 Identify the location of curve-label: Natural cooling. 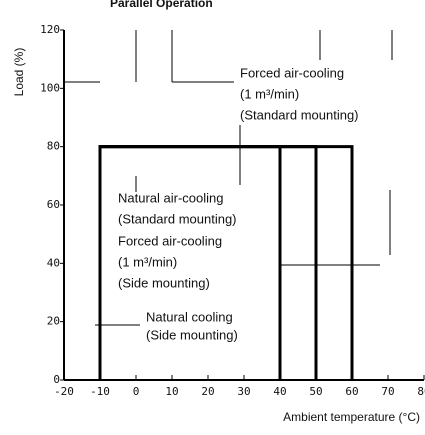
(189, 316).